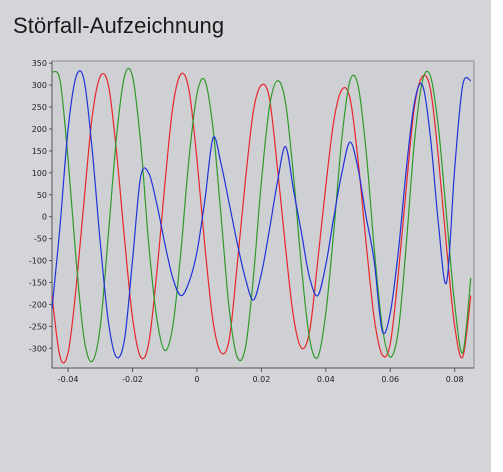 The width and height of the screenshot is (503, 472). What do you see at coordinates (326, 379) in the screenshot?
I see `x-tick-label: 0.04` at bounding box center [326, 379].